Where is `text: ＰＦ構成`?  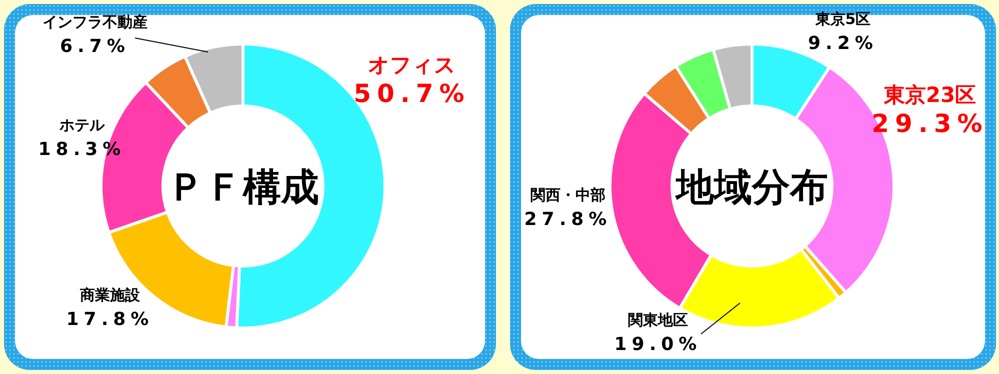 text: ＰＦ構成 is located at coordinates (243, 187).